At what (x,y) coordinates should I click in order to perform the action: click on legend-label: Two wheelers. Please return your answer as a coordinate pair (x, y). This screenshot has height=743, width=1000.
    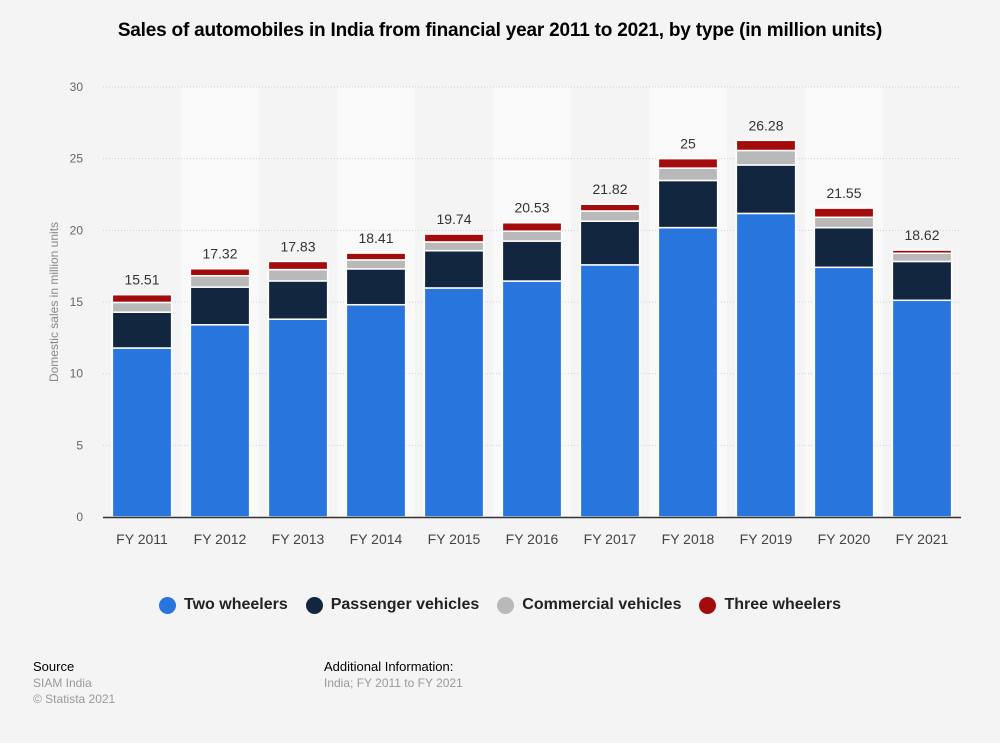
    Looking at the image, I should click on (236, 604).